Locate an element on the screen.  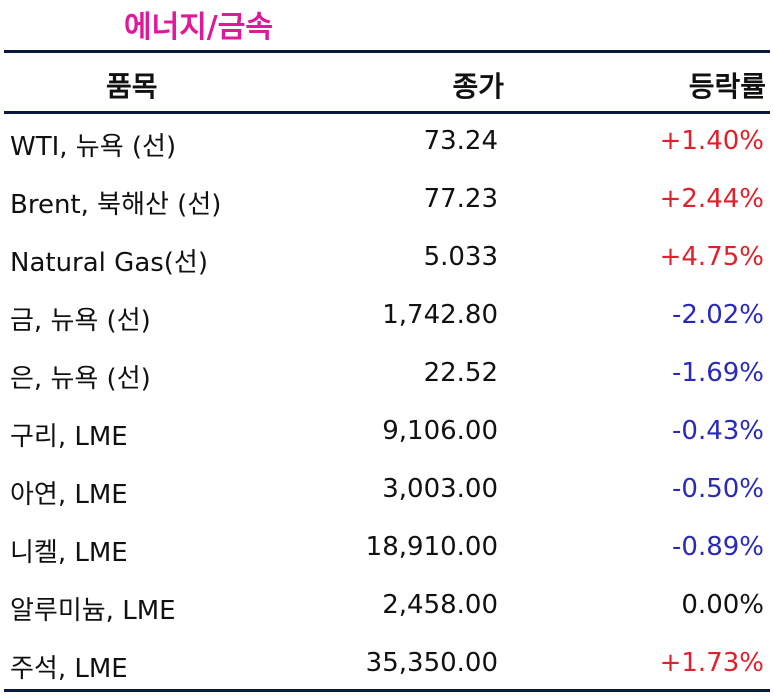
cell-change: +2.44% is located at coordinates (711, 199).